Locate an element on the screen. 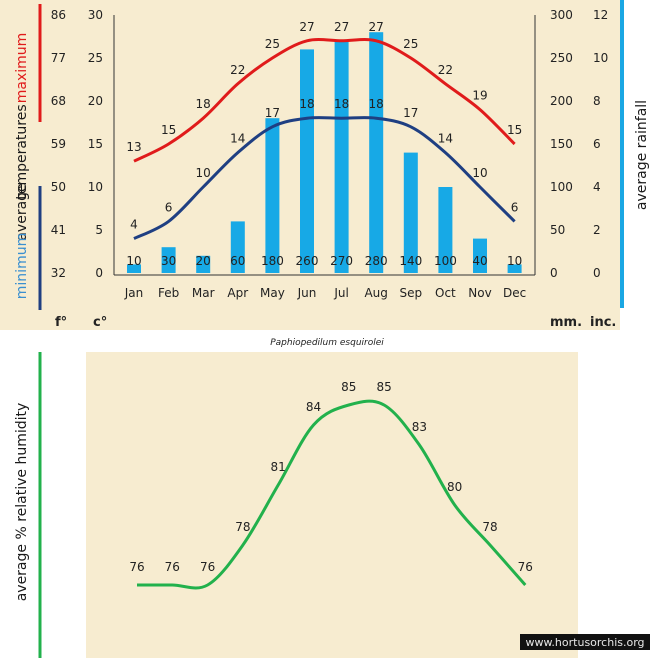  inches-tick: 4 is located at coordinates (597, 187).